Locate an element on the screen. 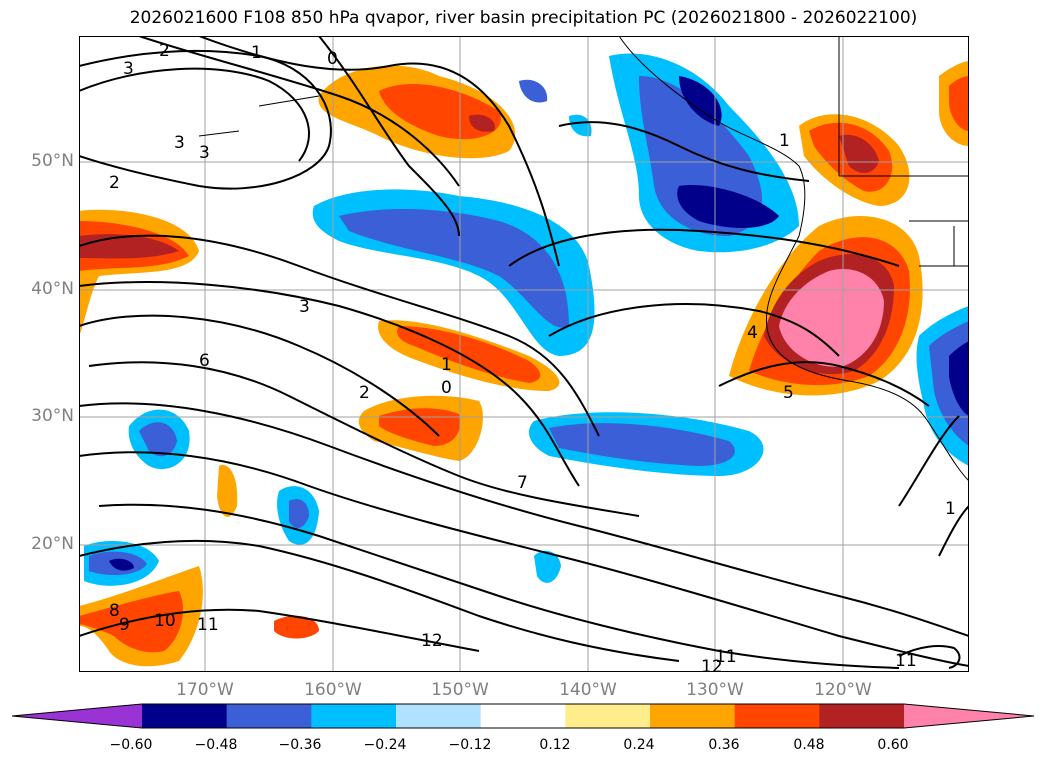 The height and width of the screenshot is (765, 1047). lat-label-50n: 50°N is located at coordinates (52, 161).